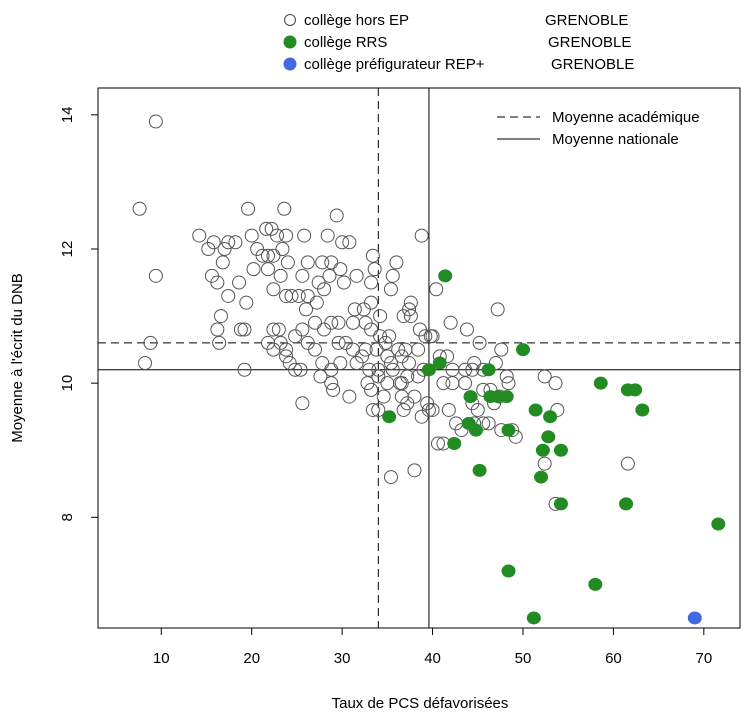  I want to click on legend-label-rep-plus: collège préfigurateur REP+, so click(394, 64).